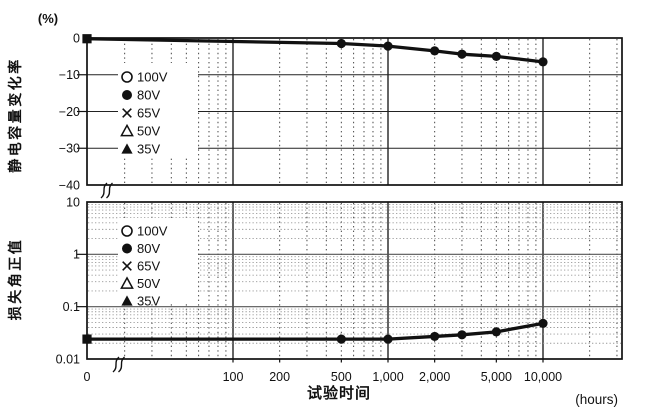  Describe the element at coordinates (339, 393) in the screenshot. I see `x-axis-title: 试验时间` at that location.